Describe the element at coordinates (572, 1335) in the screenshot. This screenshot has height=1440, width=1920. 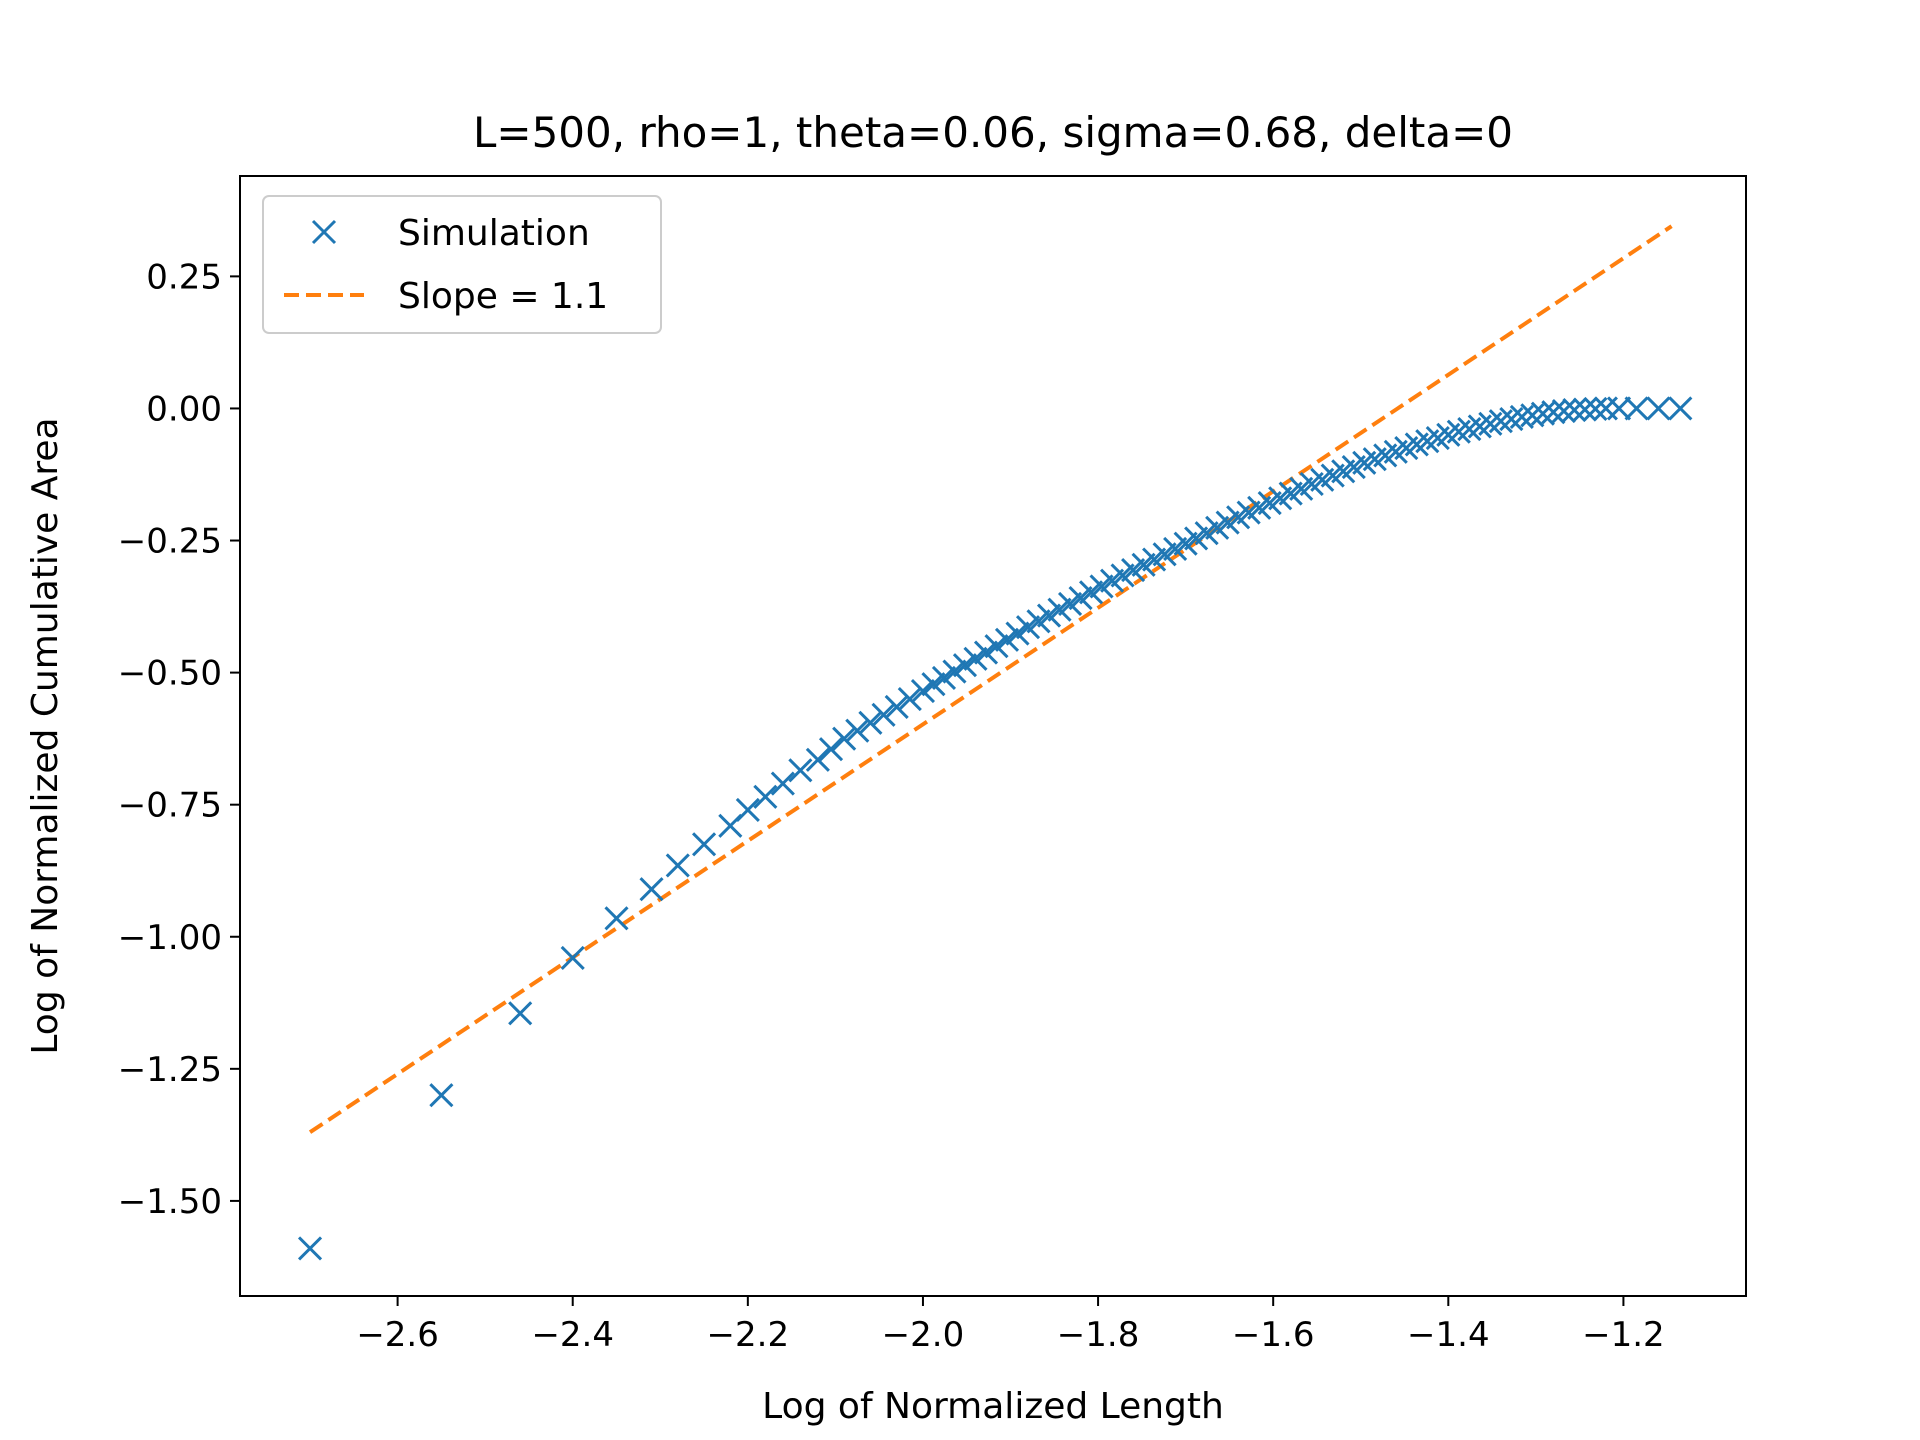
I see `x-tick-label: −2.4` at that location.